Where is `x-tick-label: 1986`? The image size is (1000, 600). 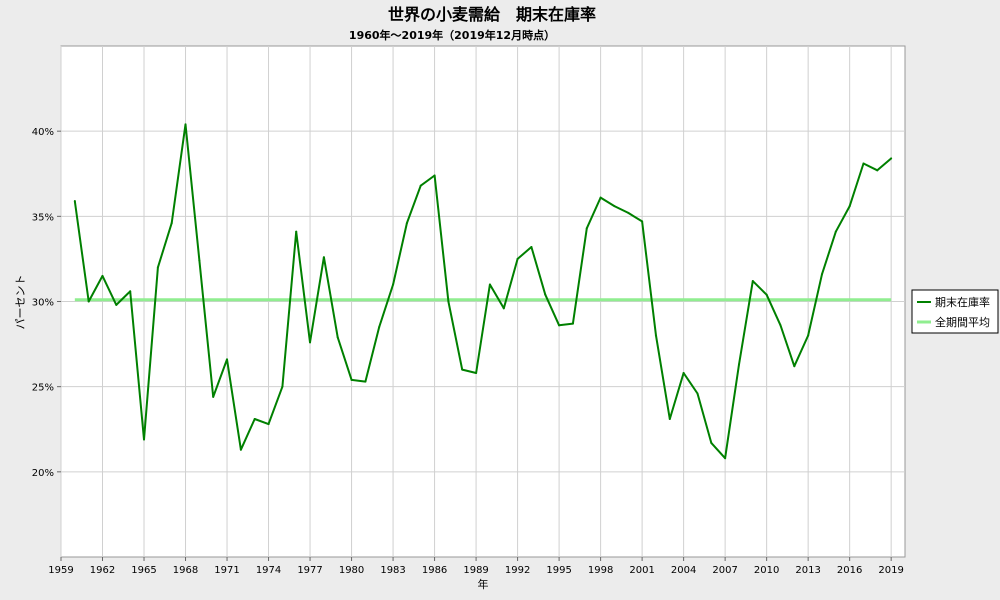 x-tick-label: 1986 is located at coordinates (434, 570).